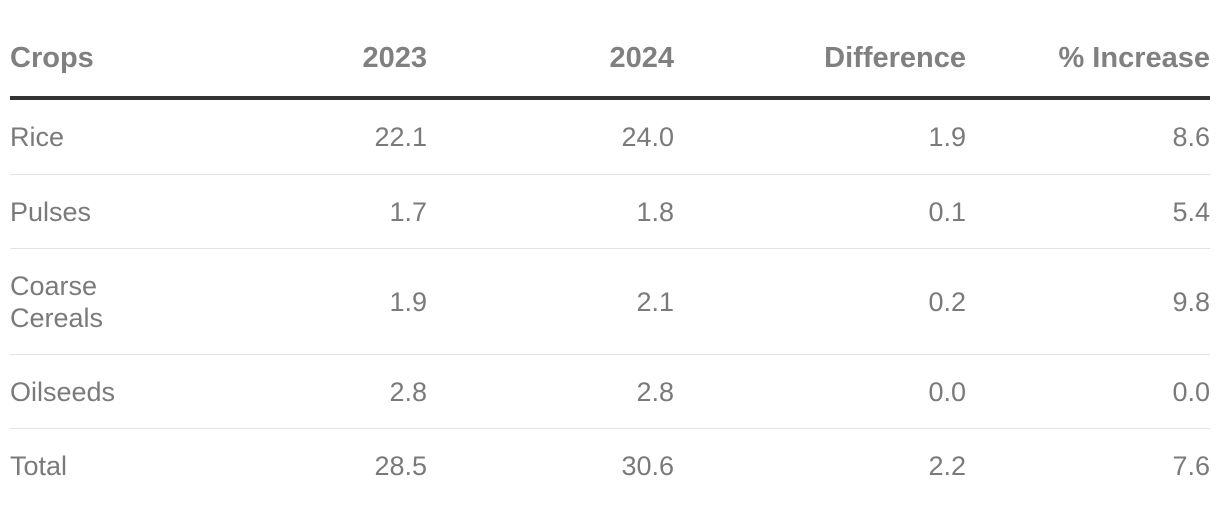  What do you see at coordinates (655, 391) in the screenshot?
I see `cell-2024: 2.8` at bounding box center [655, 391].